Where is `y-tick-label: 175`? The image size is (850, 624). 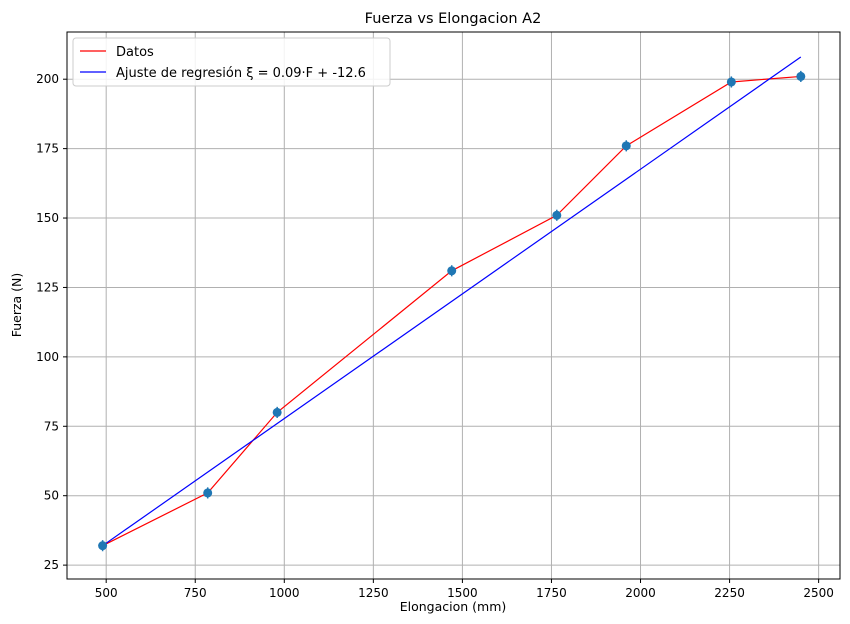
y-tick-label: 175 is located at coordinates (47, 149).